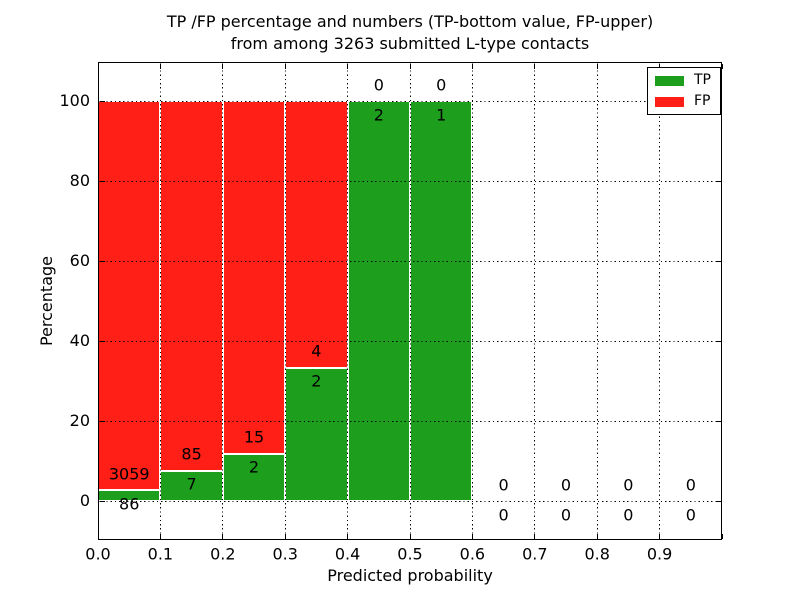 This screenshot has height=600, width=800. What do you see at coordinates (129, 474) in the screenshot?
I see `fp-count-label: 3059` at bounding box center [129, 474].